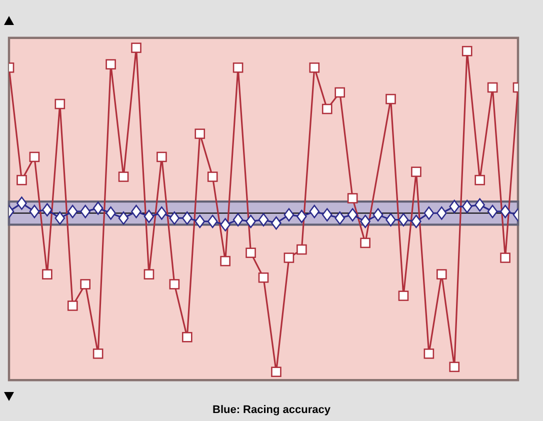 The width and height of the screenshot is (543, 421). What do you see at coordinates (272, 410) in the screenshot?
I see `text: Blue: Racing accuracy` at bounding box center [272, 410].